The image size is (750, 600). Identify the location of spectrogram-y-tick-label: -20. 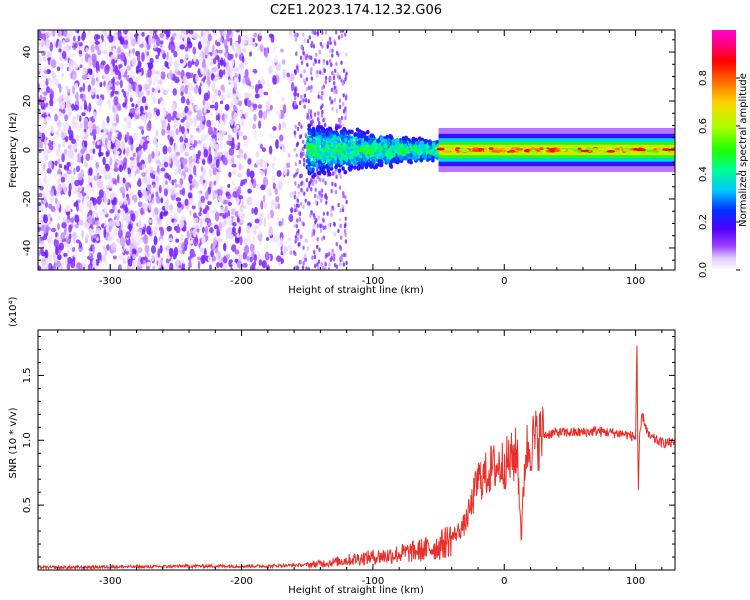
(27, 199).